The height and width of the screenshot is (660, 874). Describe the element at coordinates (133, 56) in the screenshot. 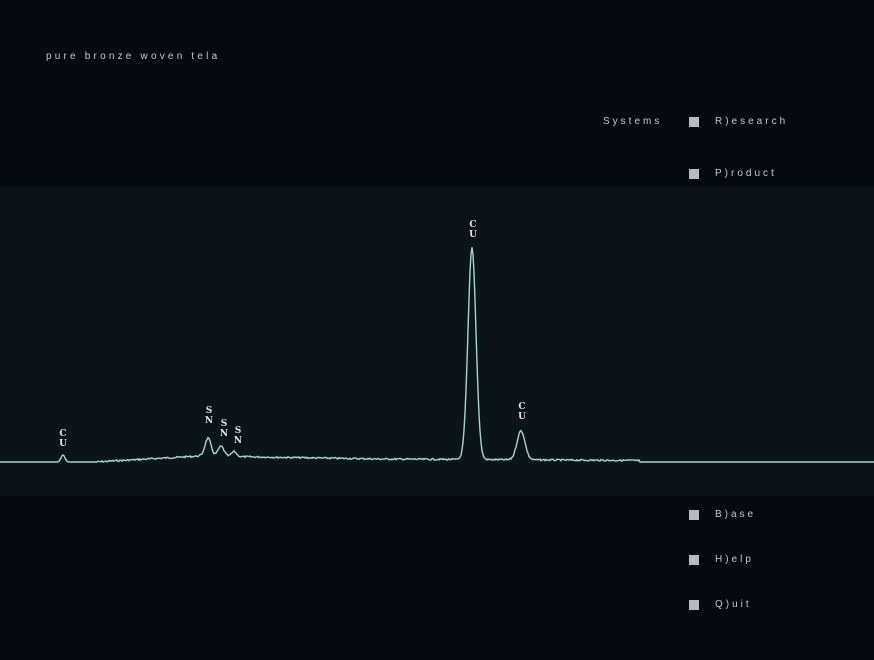

I see `site-title: pure bronze woven tela` at that location.